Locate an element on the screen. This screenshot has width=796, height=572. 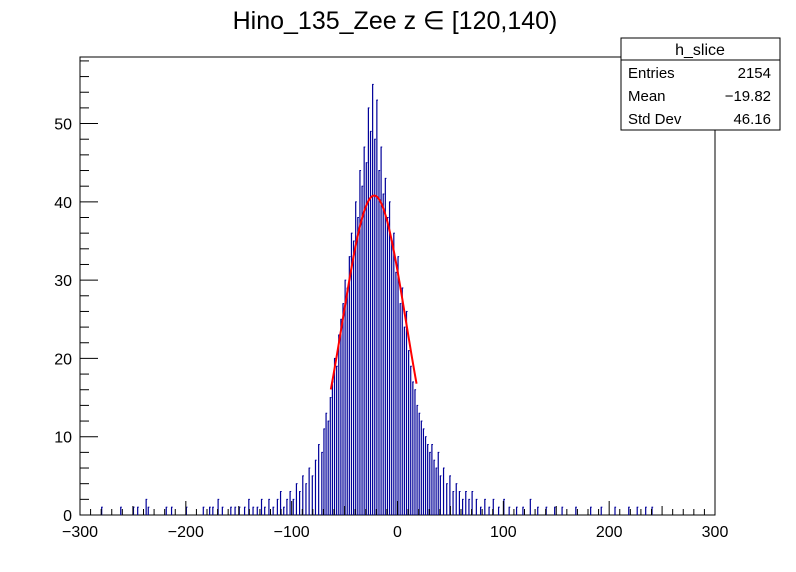
x-tick-label: −100 is located at coordinates (292, 532).